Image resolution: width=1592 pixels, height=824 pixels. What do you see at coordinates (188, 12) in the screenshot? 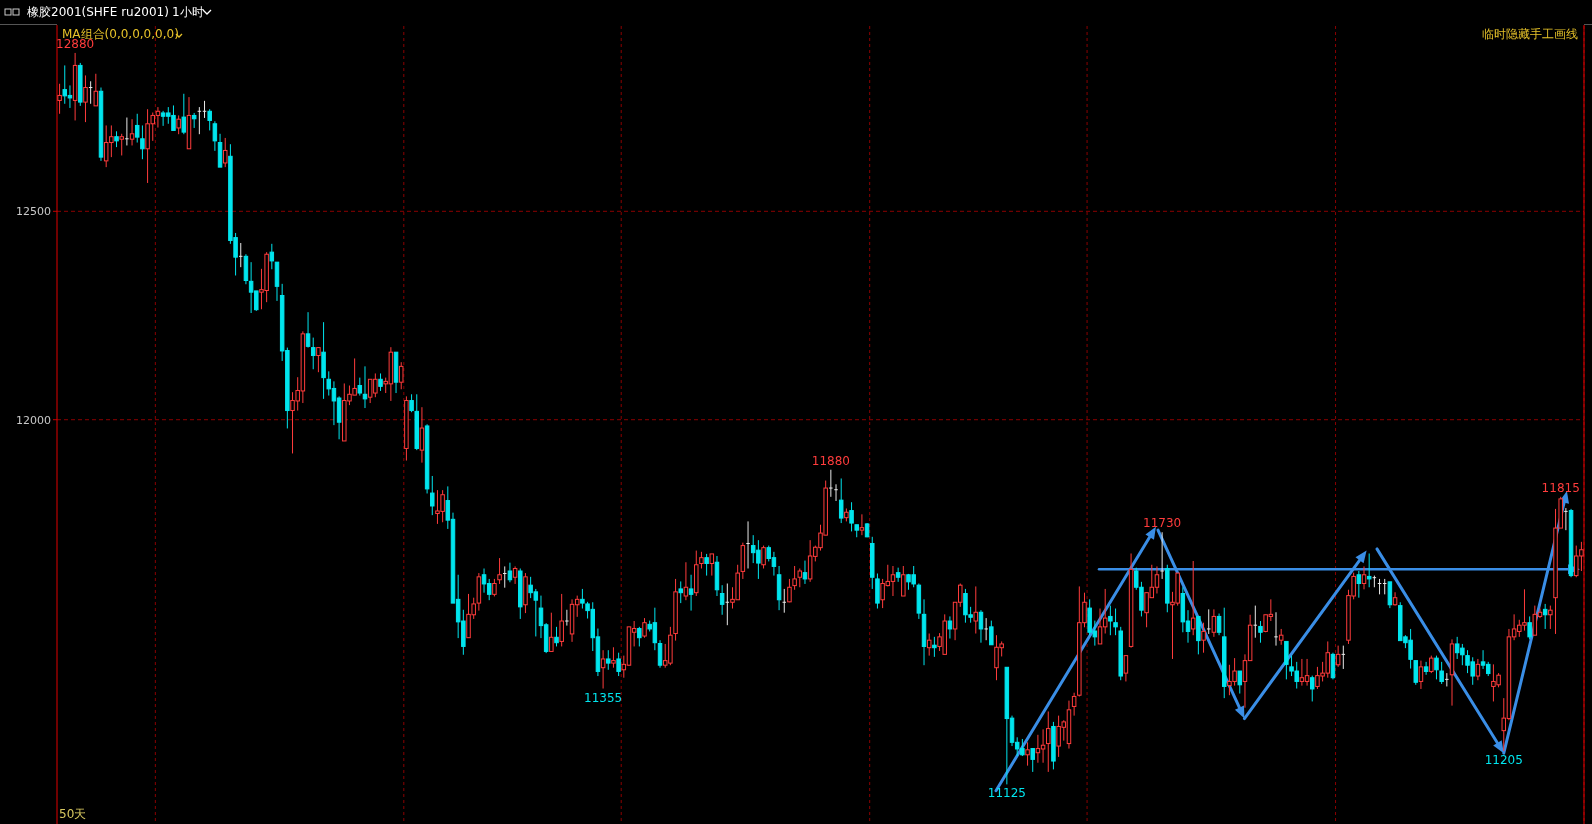
I see `chart-subtitle: 1小时` at bounding box center [188, 12].